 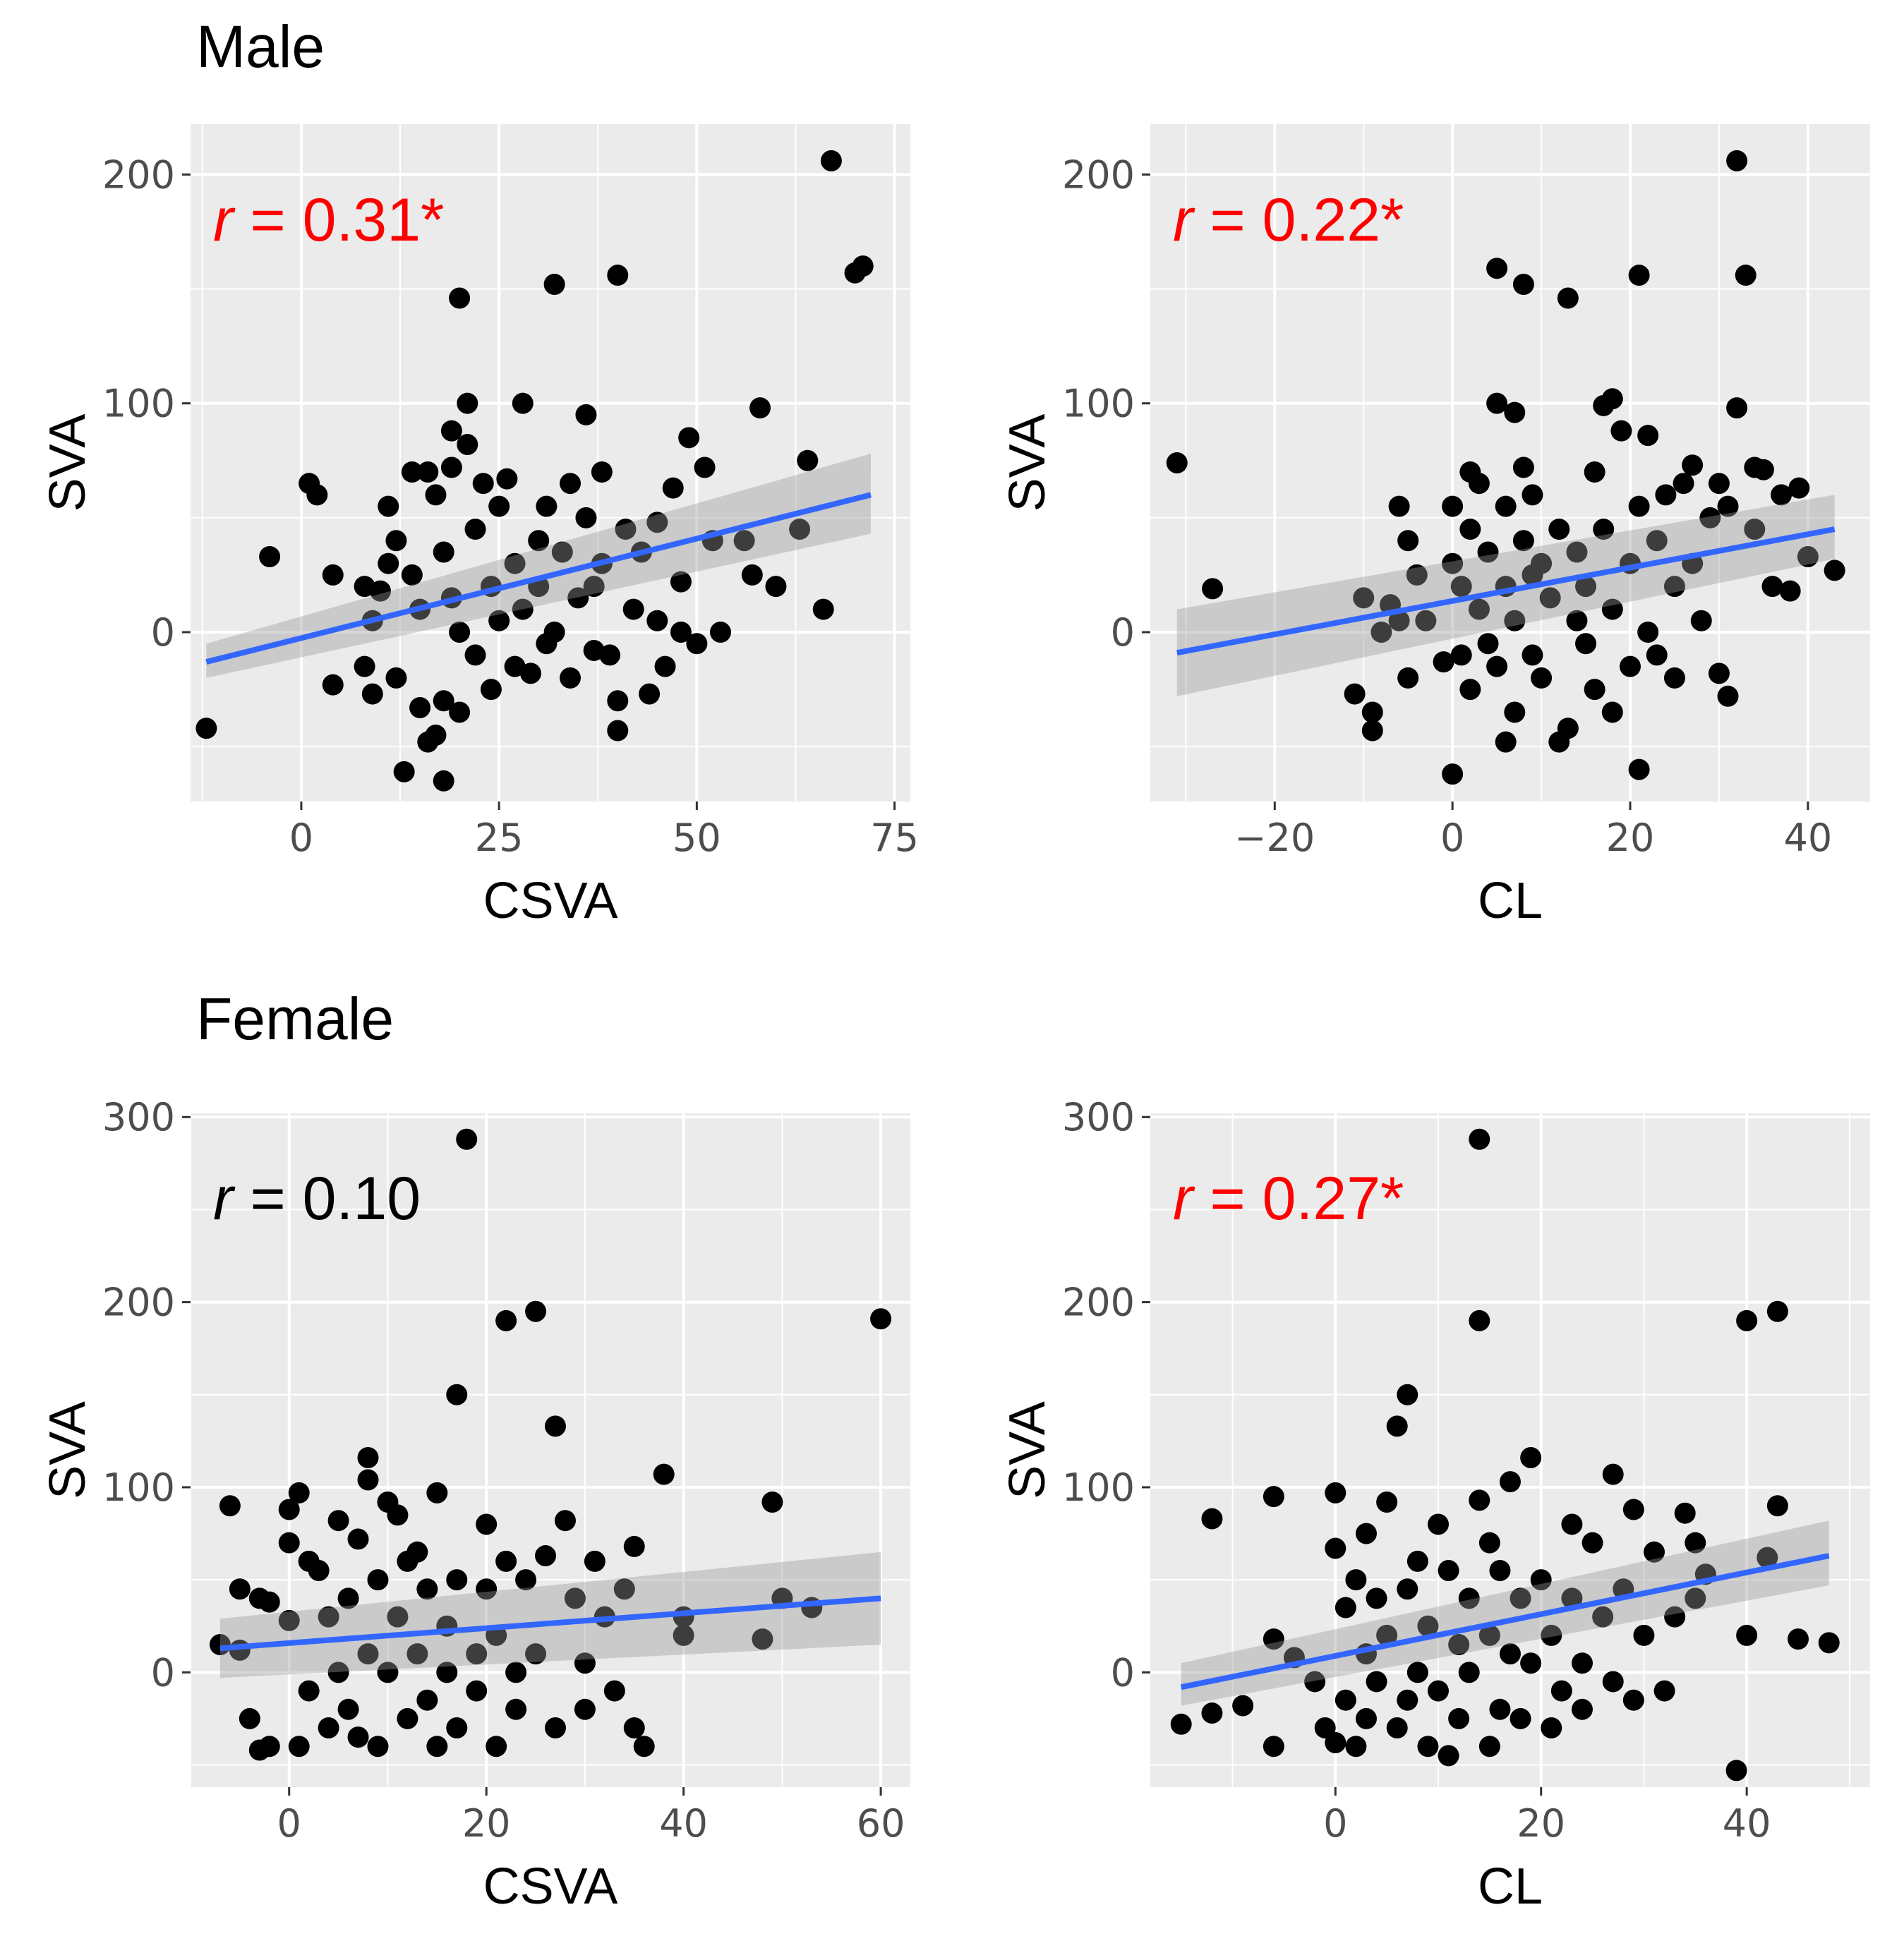 I want to click on r-value: = 0.31*, so click(x=339, y=220).